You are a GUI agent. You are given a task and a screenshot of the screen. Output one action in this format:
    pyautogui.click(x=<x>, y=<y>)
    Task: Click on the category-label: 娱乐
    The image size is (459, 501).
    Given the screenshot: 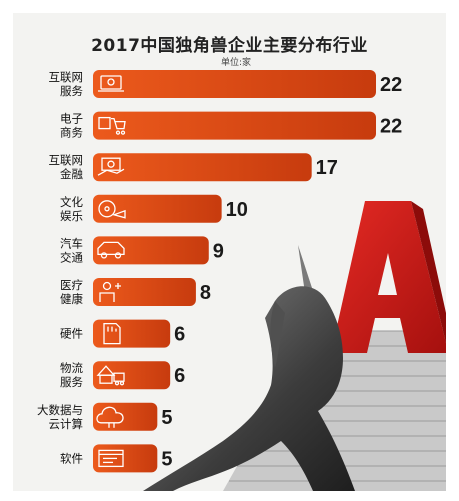 What is the action you would take?
    pyautogui.click(x=71, y=216)
    